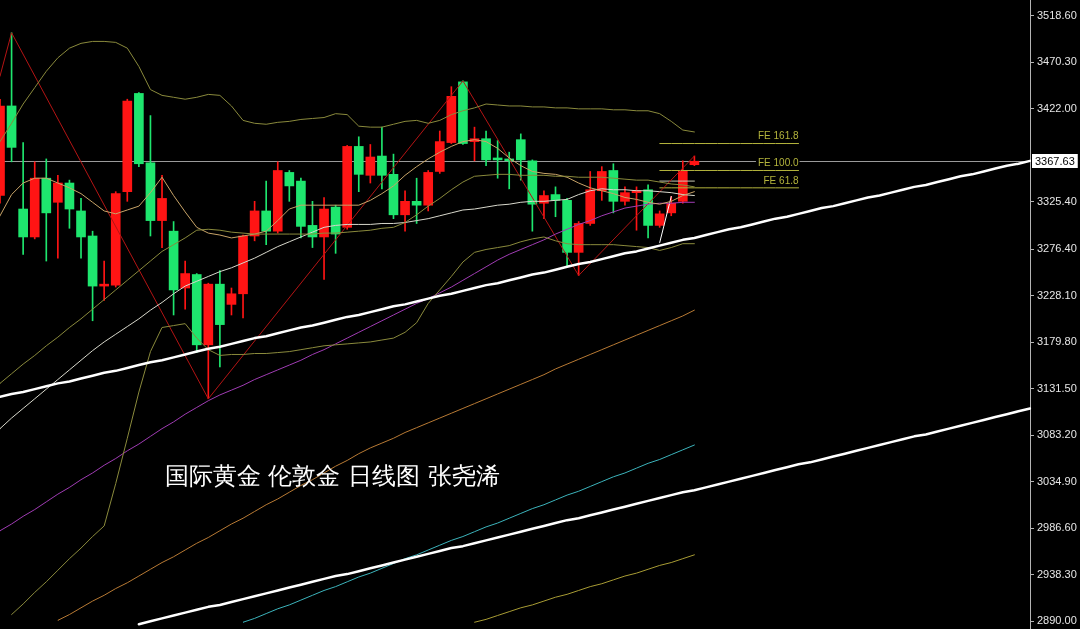 Image resolution: width=1080 pixels, height=629 pixels. What do you see at coordinates (1055, 160) in the screenshot?
I see `ref-line-label: 3367.63` at bounding box center [1055, 160].